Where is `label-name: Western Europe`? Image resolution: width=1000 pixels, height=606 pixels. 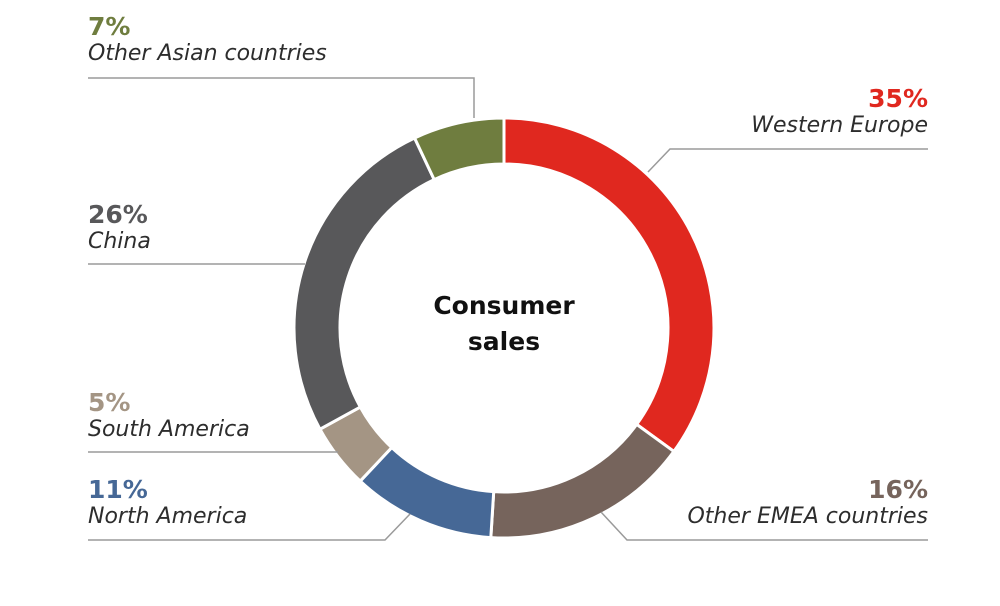
label-name: Western Europe is located at coordinates (839, 125).